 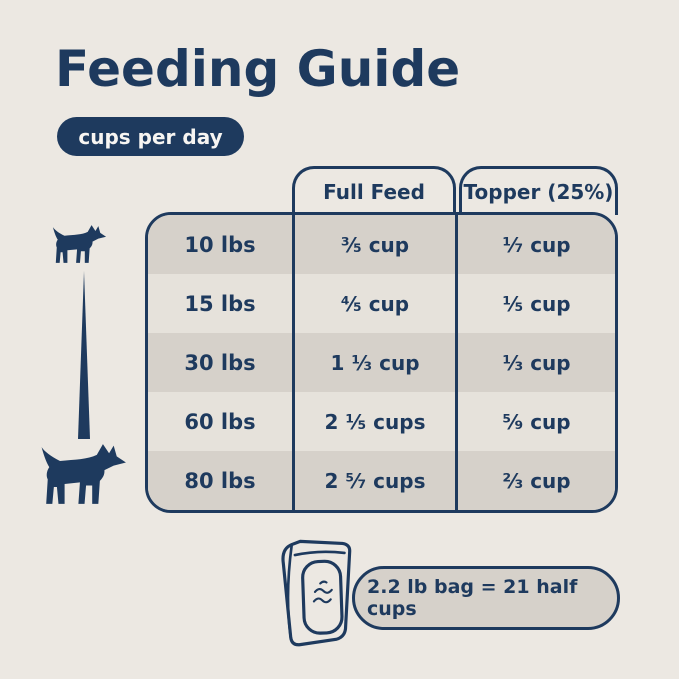 What do you see at coordinates (472, 598) in the screenshot?
I see `bag-note-label: 2.2 lb bag = 21 half cups` at bounding box center [472, 598].